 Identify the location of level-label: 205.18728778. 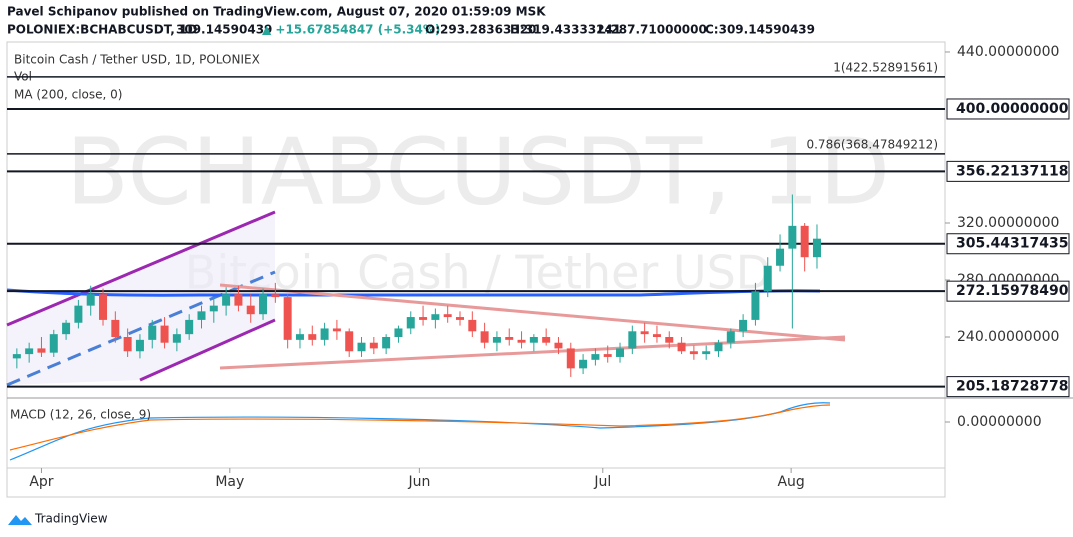
(1012, 387).